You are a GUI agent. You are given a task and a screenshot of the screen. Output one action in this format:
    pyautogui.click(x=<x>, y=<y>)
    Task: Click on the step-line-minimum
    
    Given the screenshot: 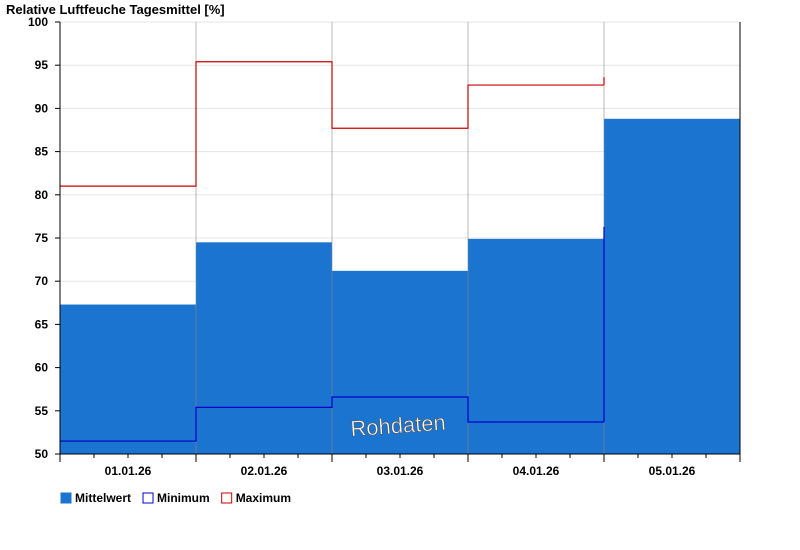 What is the action you would take?
    pyautogui.click(x=332, y=419)
    